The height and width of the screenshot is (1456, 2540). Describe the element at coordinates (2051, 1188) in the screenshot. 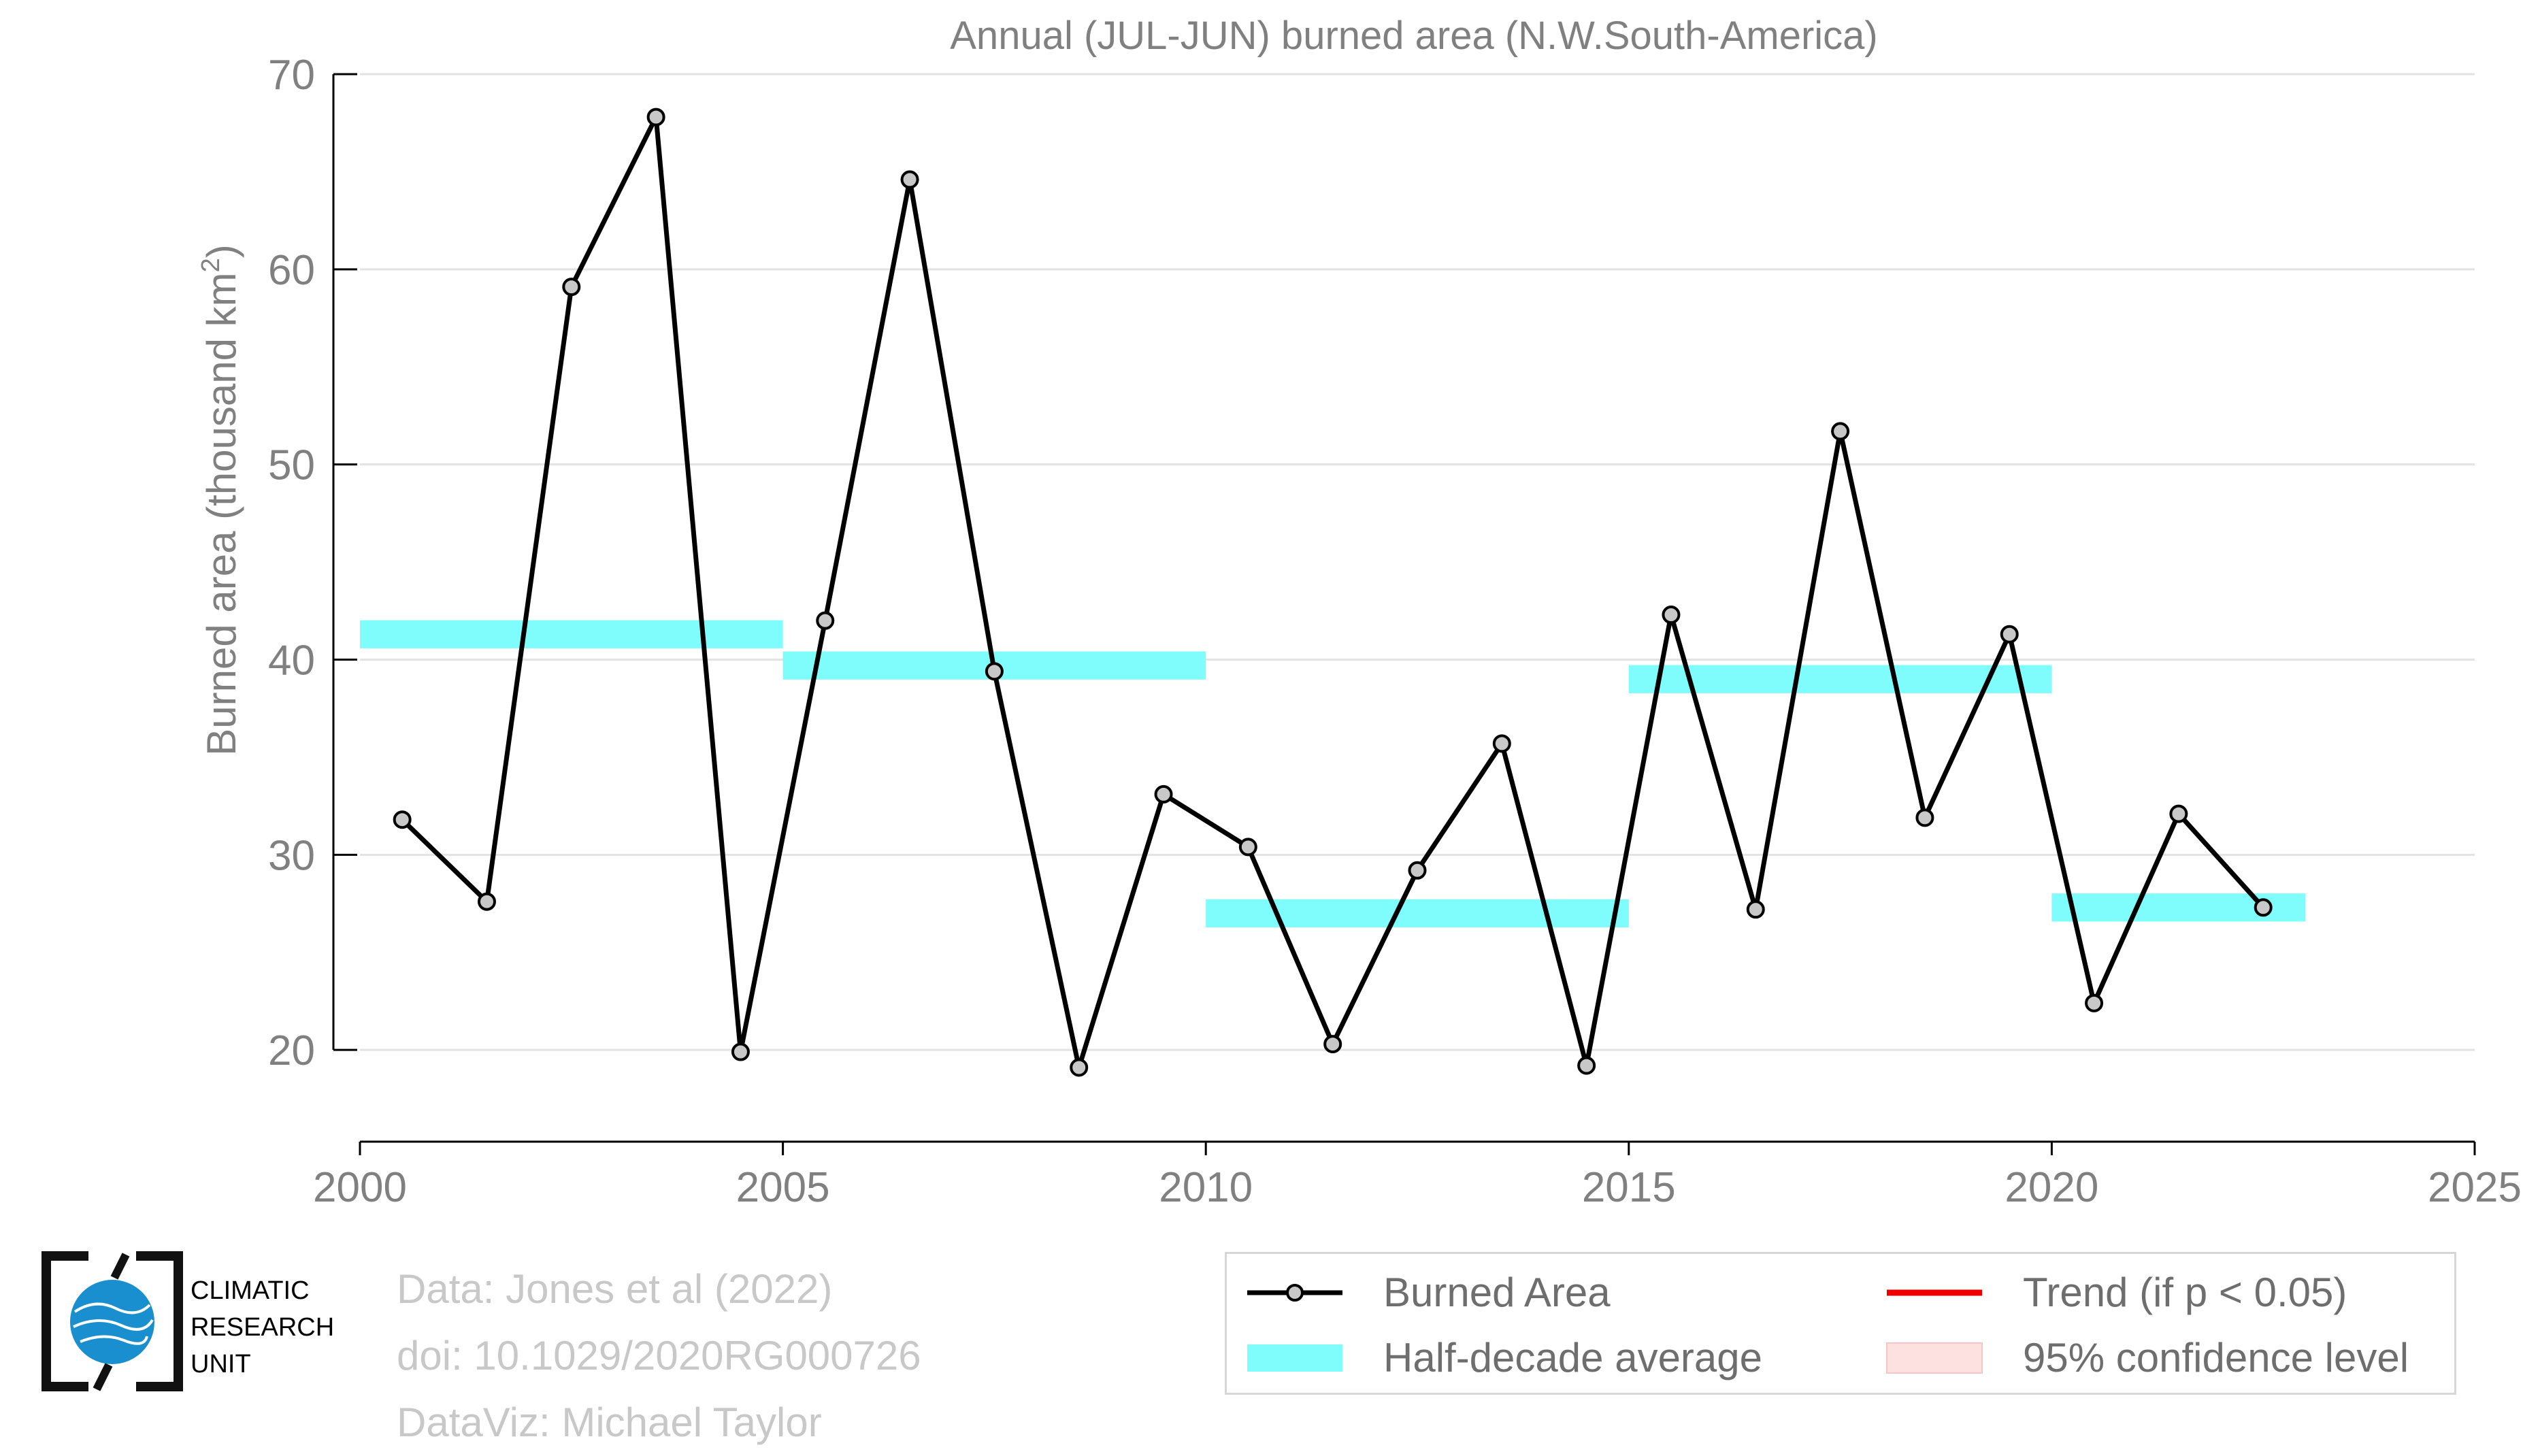

I see `x-tick-label: 2020` at that location.